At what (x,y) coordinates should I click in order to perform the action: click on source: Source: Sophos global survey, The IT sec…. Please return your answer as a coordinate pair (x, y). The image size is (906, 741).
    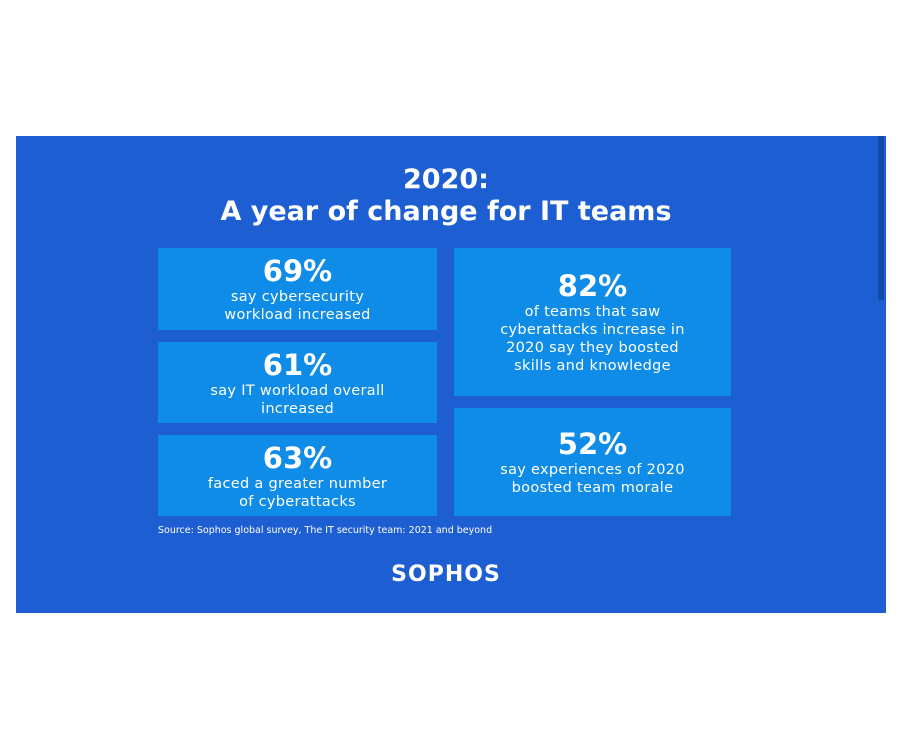
    Looking at the image, I should click on (325, 530).